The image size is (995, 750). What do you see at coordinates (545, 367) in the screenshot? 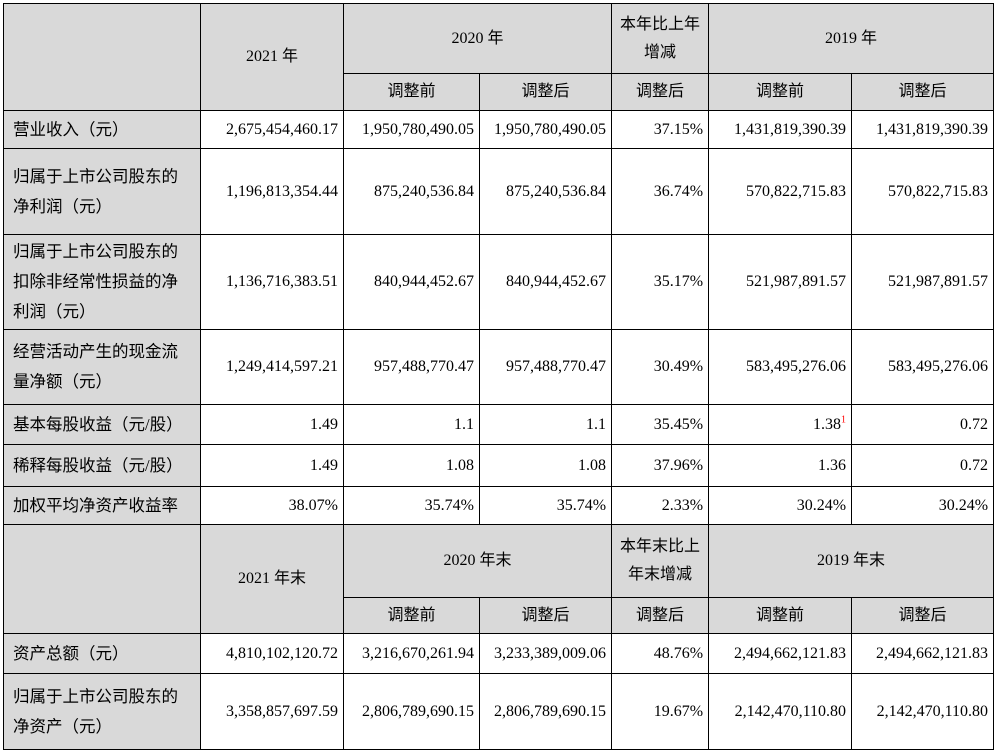
I see `cell-2020-after: 957,488,770.47` at bounding box center [545, 367].